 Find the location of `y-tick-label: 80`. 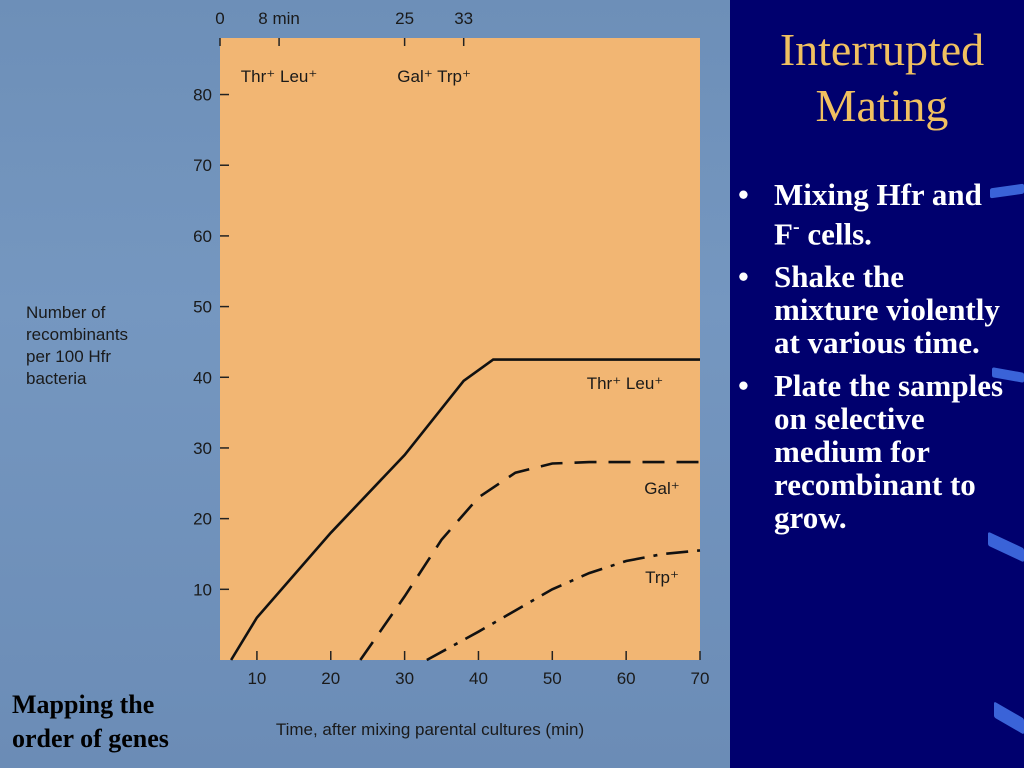

y-tick-label: 80 is located at coordinates (202, 95).